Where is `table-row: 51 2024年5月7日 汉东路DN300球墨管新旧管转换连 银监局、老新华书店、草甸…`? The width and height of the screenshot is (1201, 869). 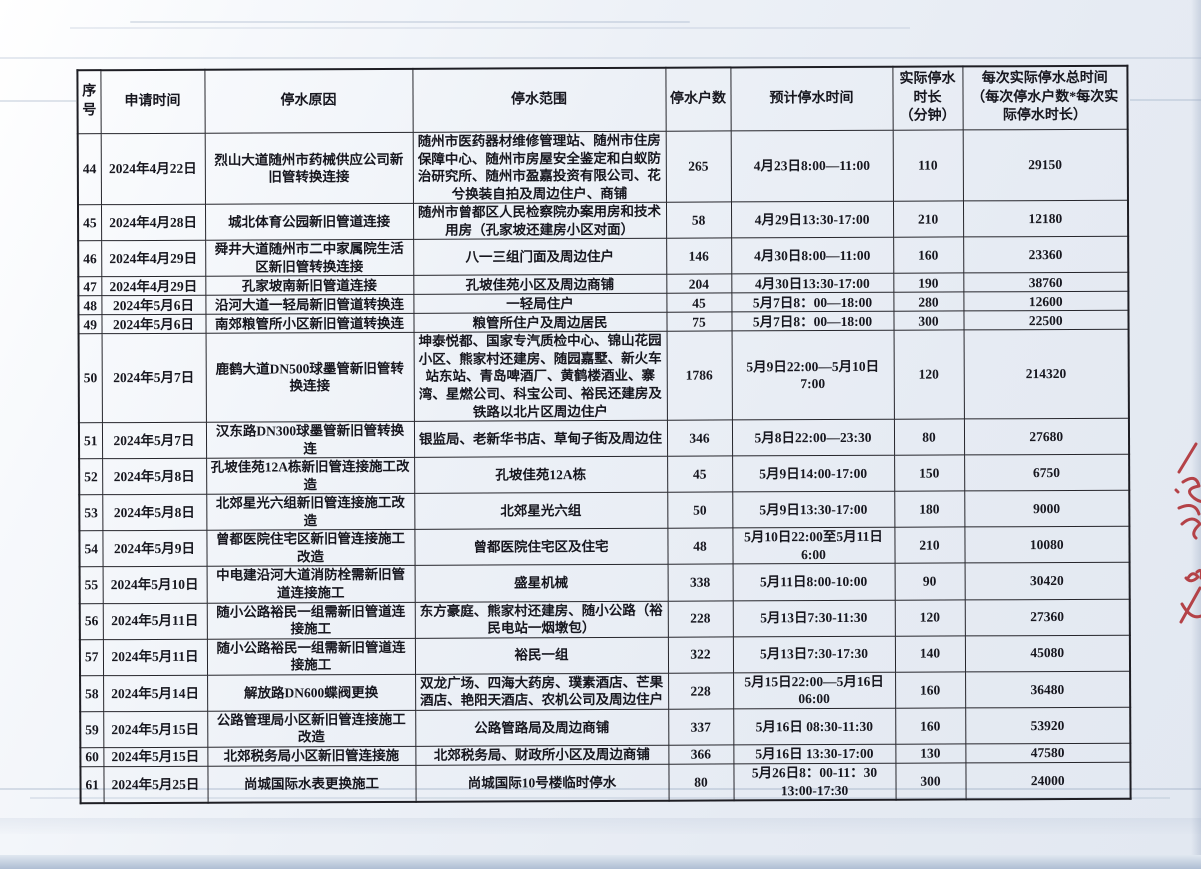 table-row: 51 2024年5月7日 汉东路DN300球墨管新旧管转换连 银监局、老新华书店、草甸… is located at coordinates (604, 438).